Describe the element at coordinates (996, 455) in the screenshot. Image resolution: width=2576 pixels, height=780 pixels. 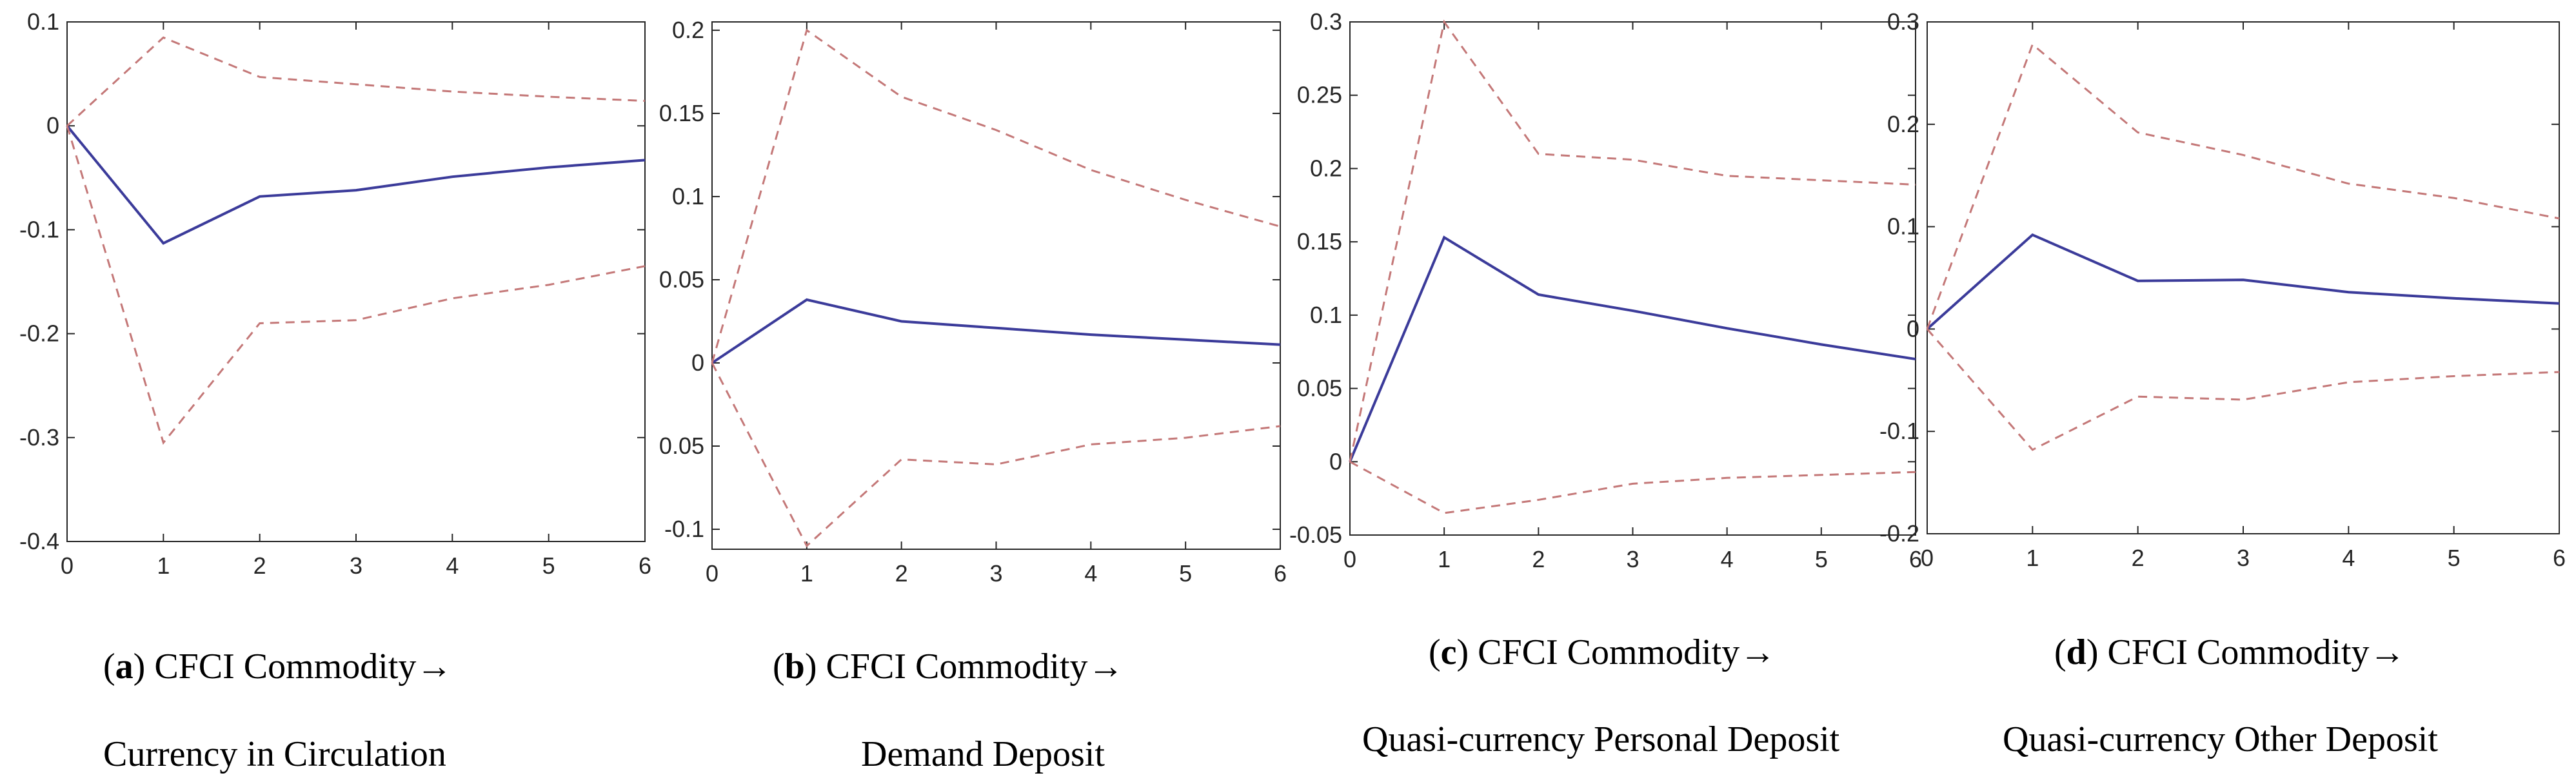
I see `panel-b-series-lower-band` at that location.